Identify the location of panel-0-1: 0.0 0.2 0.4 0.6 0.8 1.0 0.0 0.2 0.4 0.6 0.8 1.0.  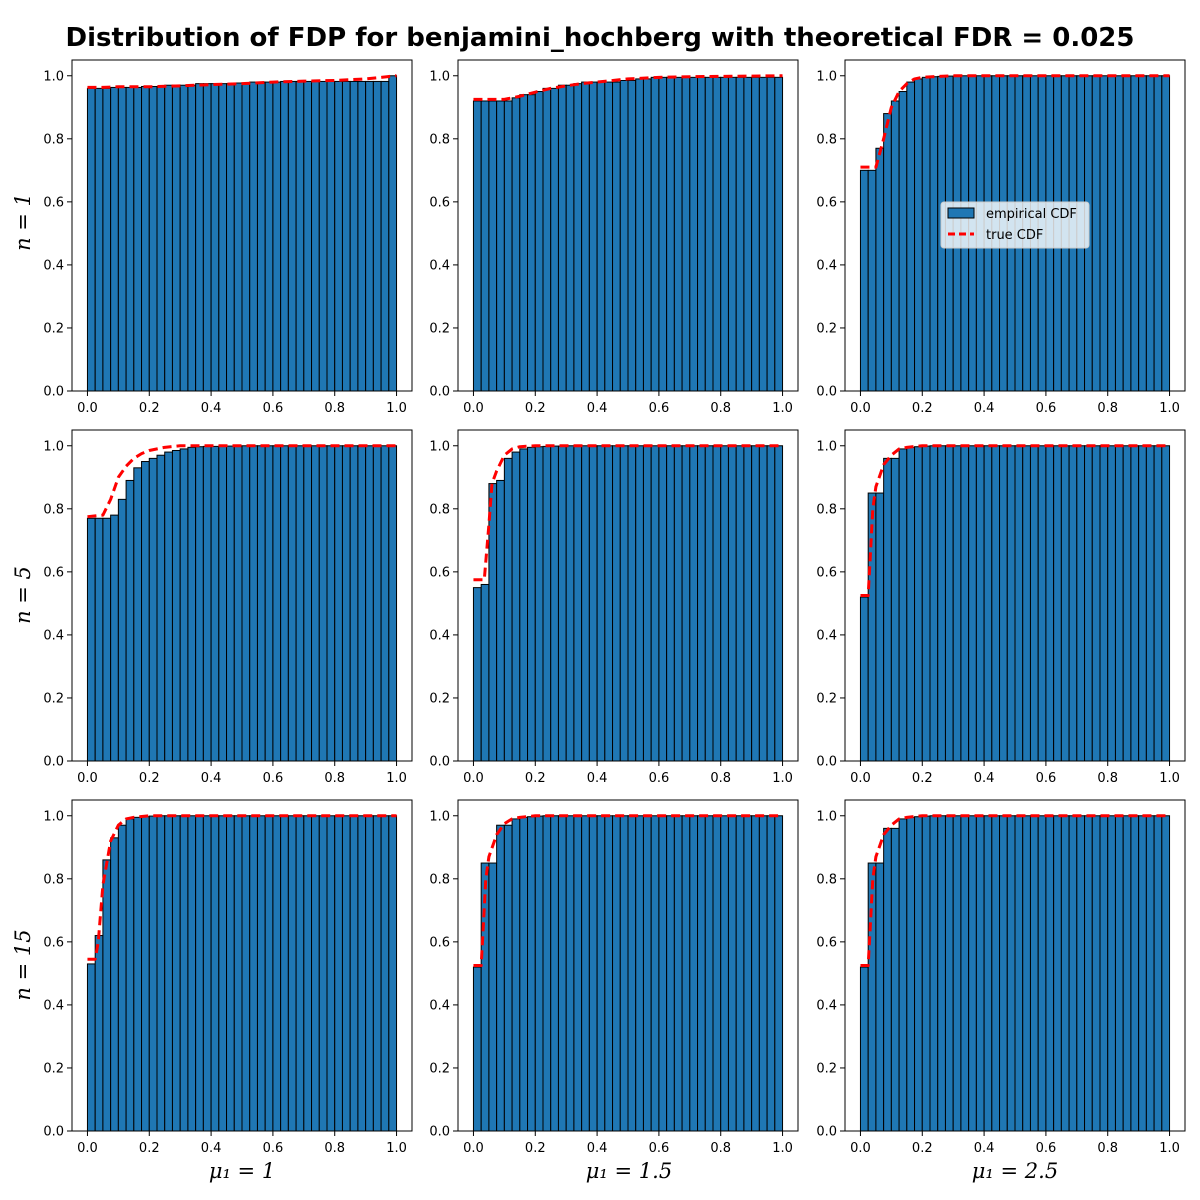
(614, 237).